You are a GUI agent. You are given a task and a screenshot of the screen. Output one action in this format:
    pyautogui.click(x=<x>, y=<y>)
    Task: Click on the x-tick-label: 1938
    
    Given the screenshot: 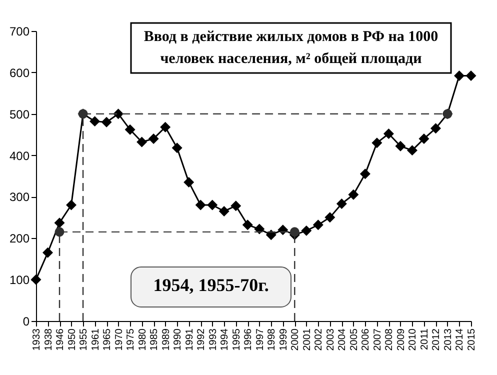 What is the action you would take?
    pyautogui.click(x=48, y=339)
    